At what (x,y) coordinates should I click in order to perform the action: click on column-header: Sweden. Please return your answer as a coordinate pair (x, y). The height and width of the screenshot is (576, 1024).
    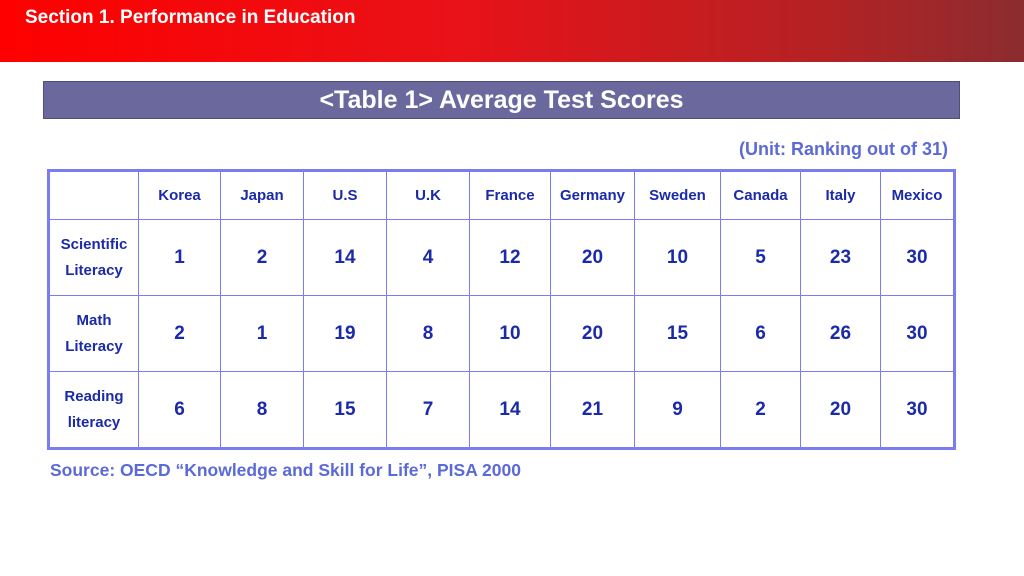
    Looking at the image, I should click on (677, 195).